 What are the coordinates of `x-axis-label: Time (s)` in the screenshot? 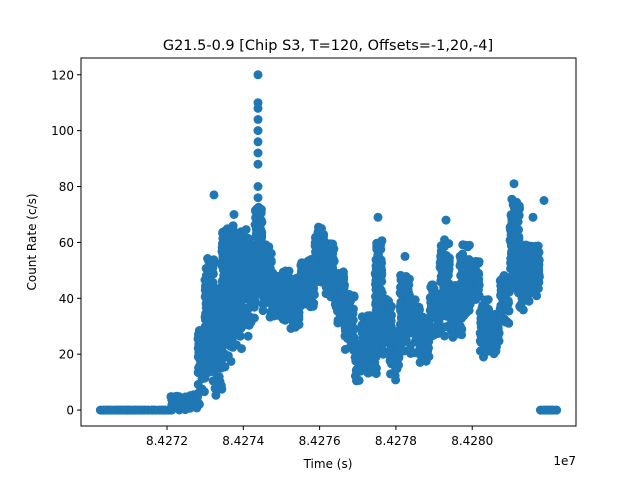 It's located at (328, 464).